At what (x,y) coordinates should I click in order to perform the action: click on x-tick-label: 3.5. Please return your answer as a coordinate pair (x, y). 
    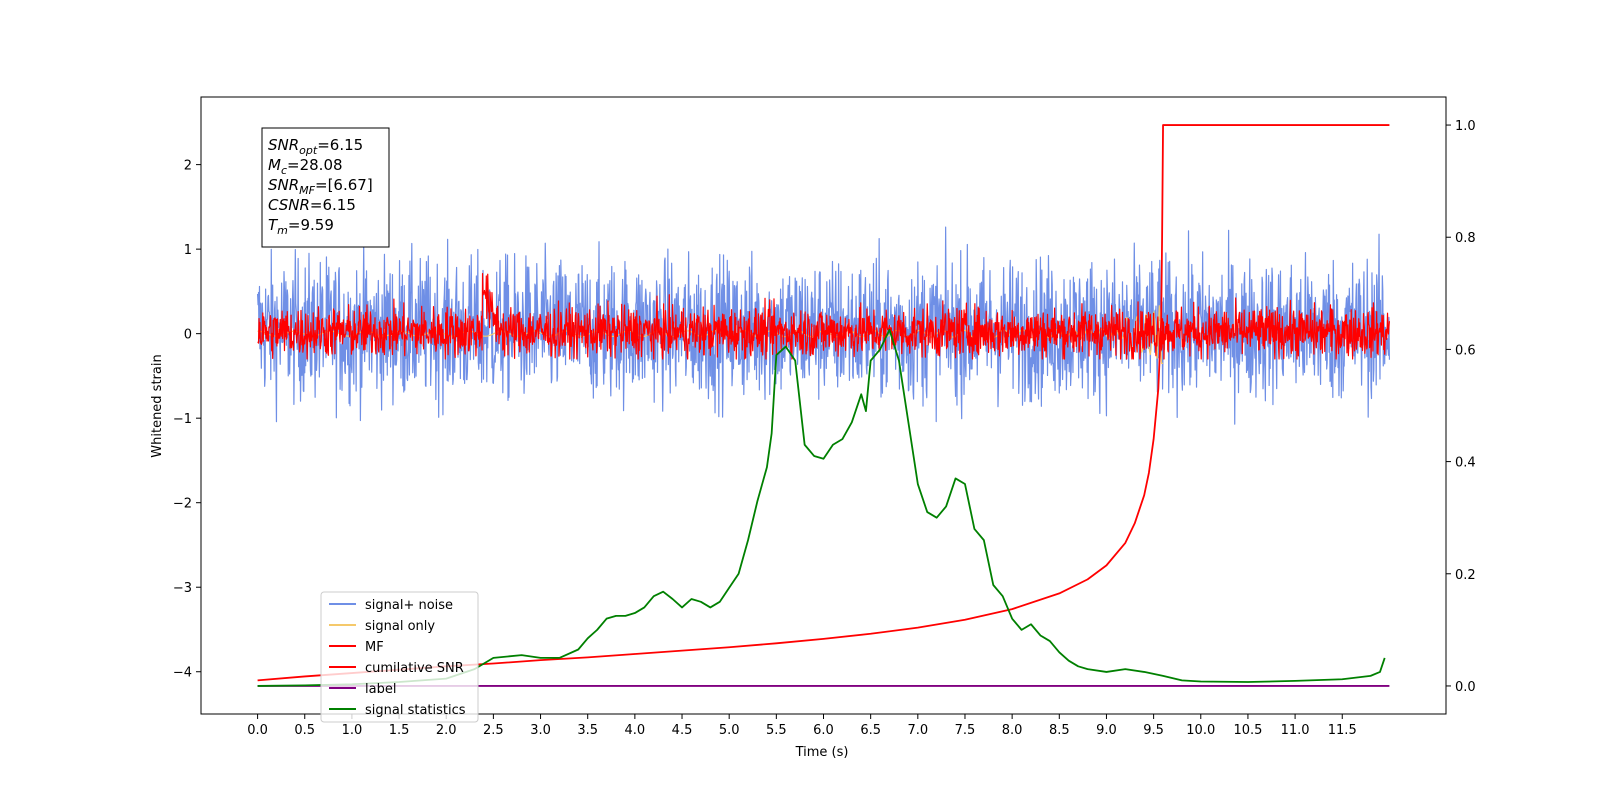
    Looking at the image, I should click on (587, 730).